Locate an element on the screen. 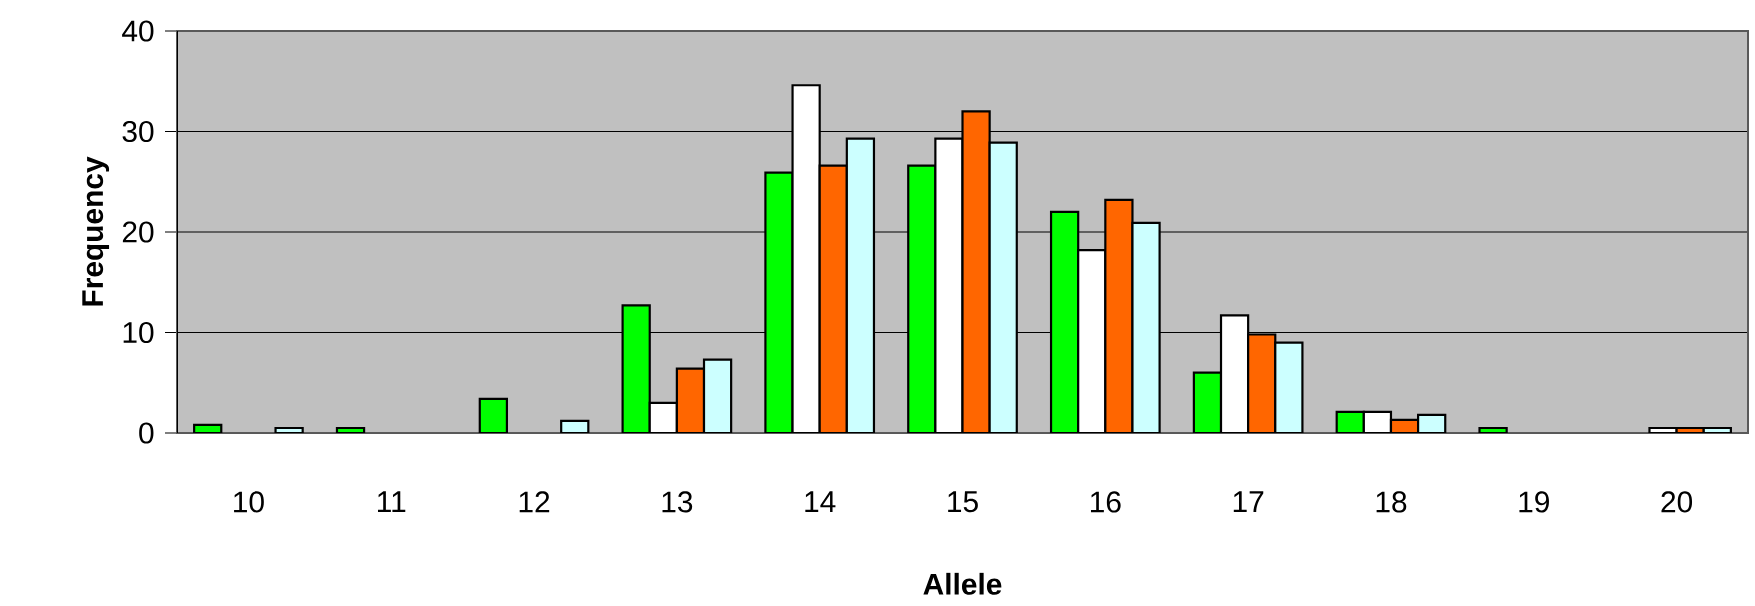  x-tick-label: 19 is located at coordinates (1534, 502).